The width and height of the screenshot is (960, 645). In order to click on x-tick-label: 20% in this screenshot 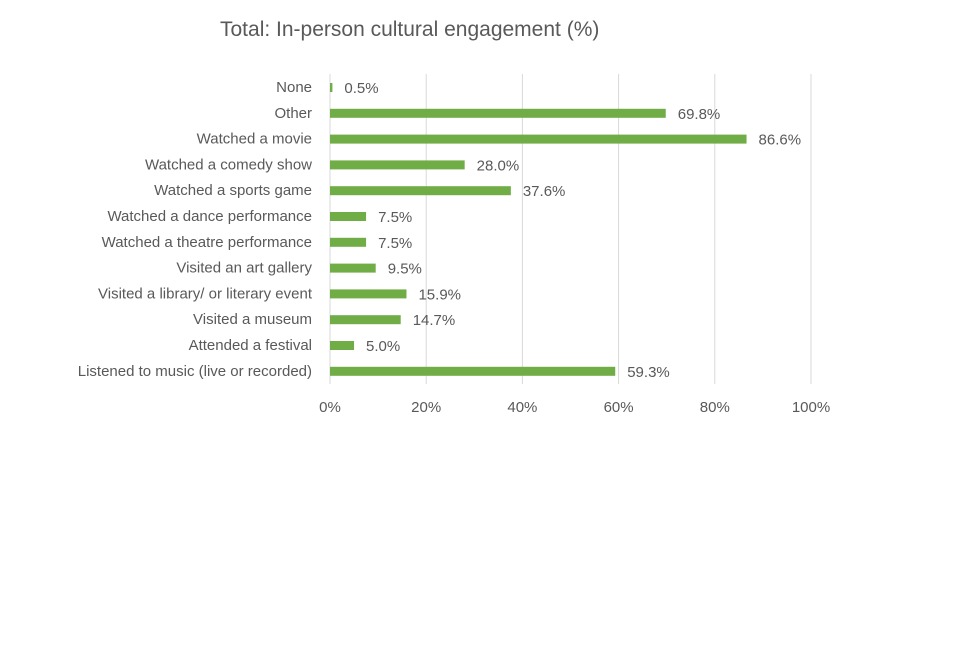, I will do `click(426, 407)`.